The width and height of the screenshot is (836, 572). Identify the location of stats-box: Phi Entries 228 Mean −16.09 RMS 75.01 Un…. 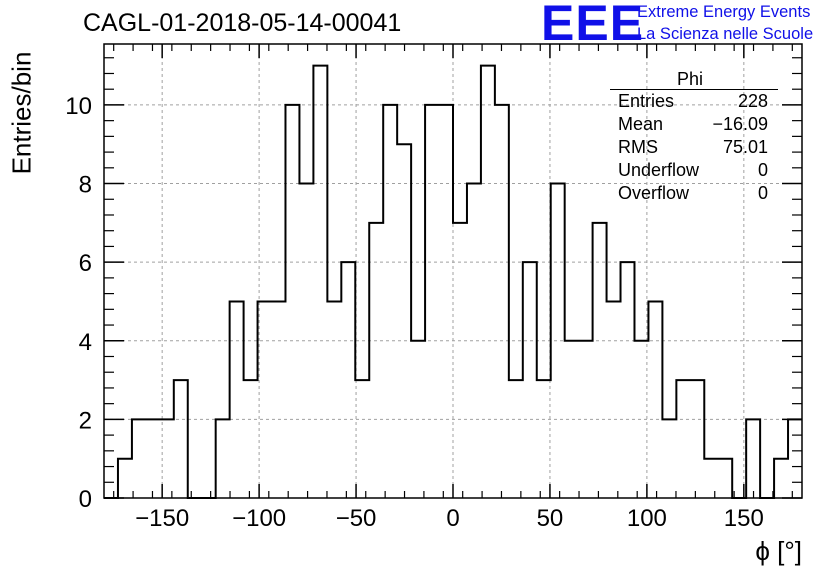
(694, 137).